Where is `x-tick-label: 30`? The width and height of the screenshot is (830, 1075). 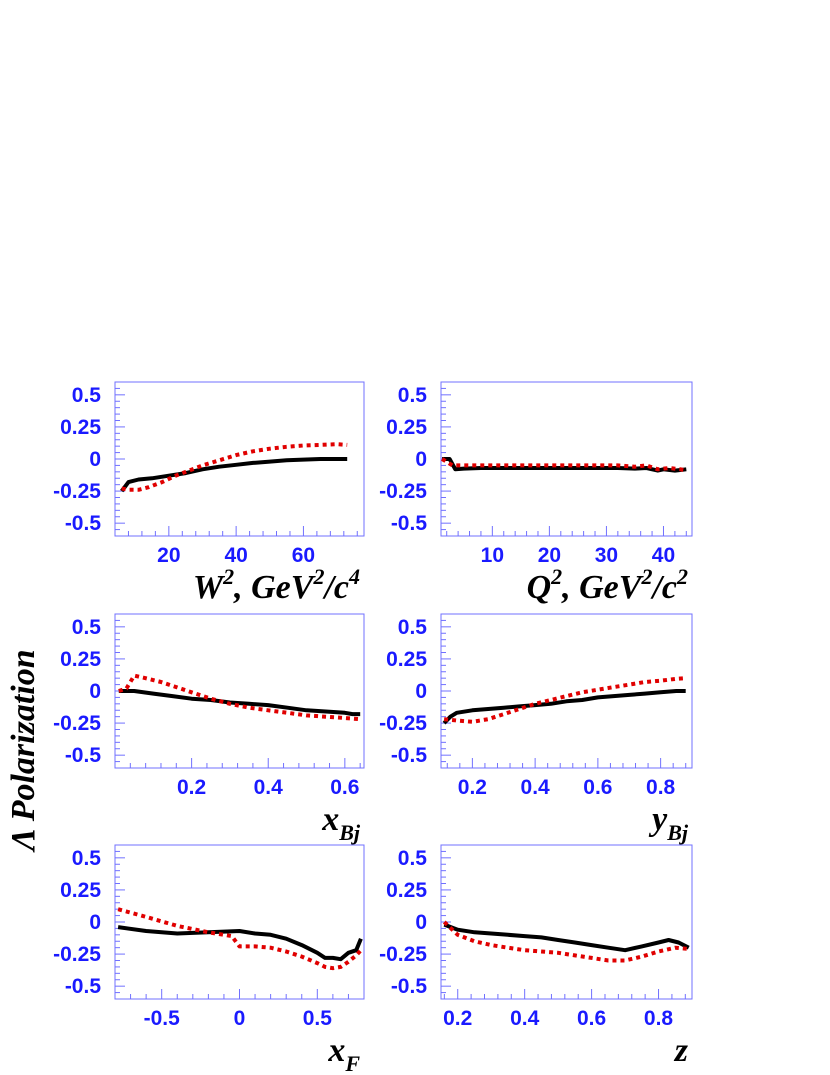
x-tick-label: 30 is located at coordinates (606, 555).